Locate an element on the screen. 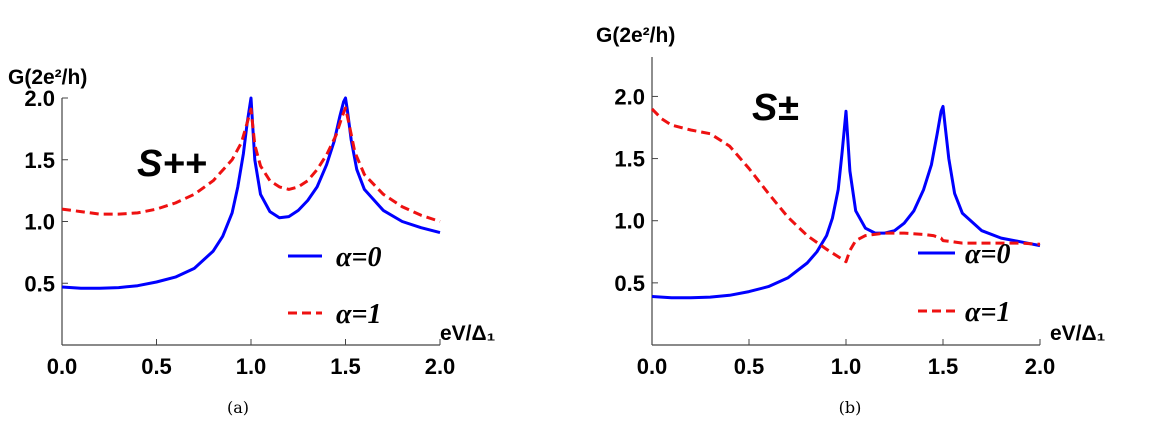 This screenshot has height=421, width=1173. plot-lines is located at coordinates (251, 193).